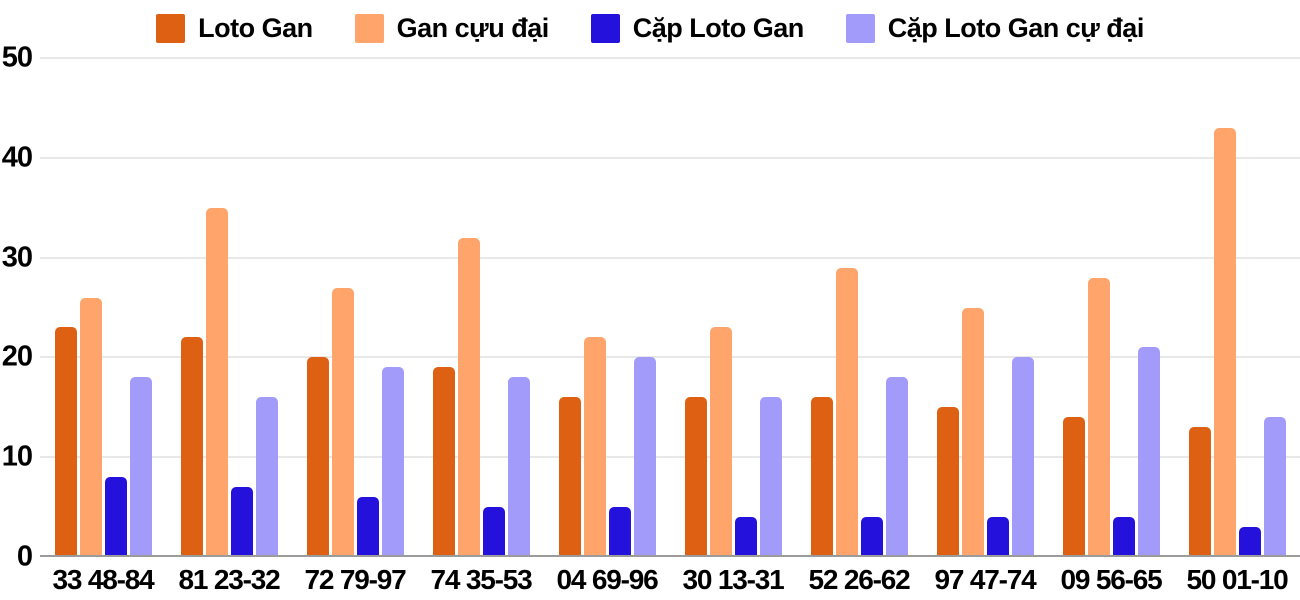  What do you see at coordinates (1111, 579) in the screenshot?
I see `x-category-label: 09 56-65` at bounding box center [1111, 579].